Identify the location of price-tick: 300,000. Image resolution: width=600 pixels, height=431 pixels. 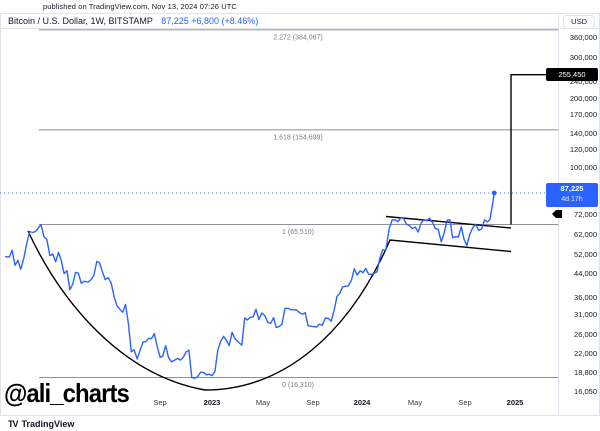
(583, 57).